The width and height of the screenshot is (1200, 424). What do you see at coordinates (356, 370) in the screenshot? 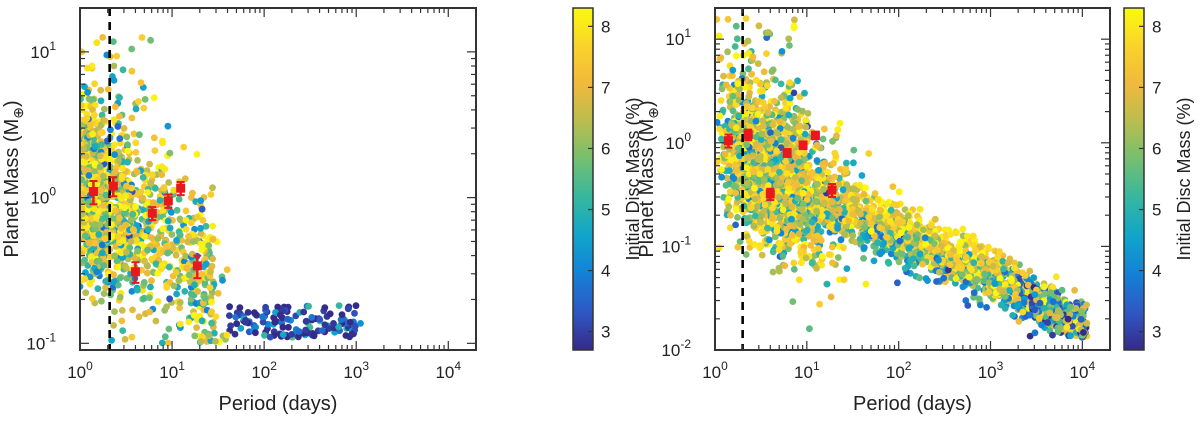
I see `x-tick-label: 103` at bounding box center [356, 370].